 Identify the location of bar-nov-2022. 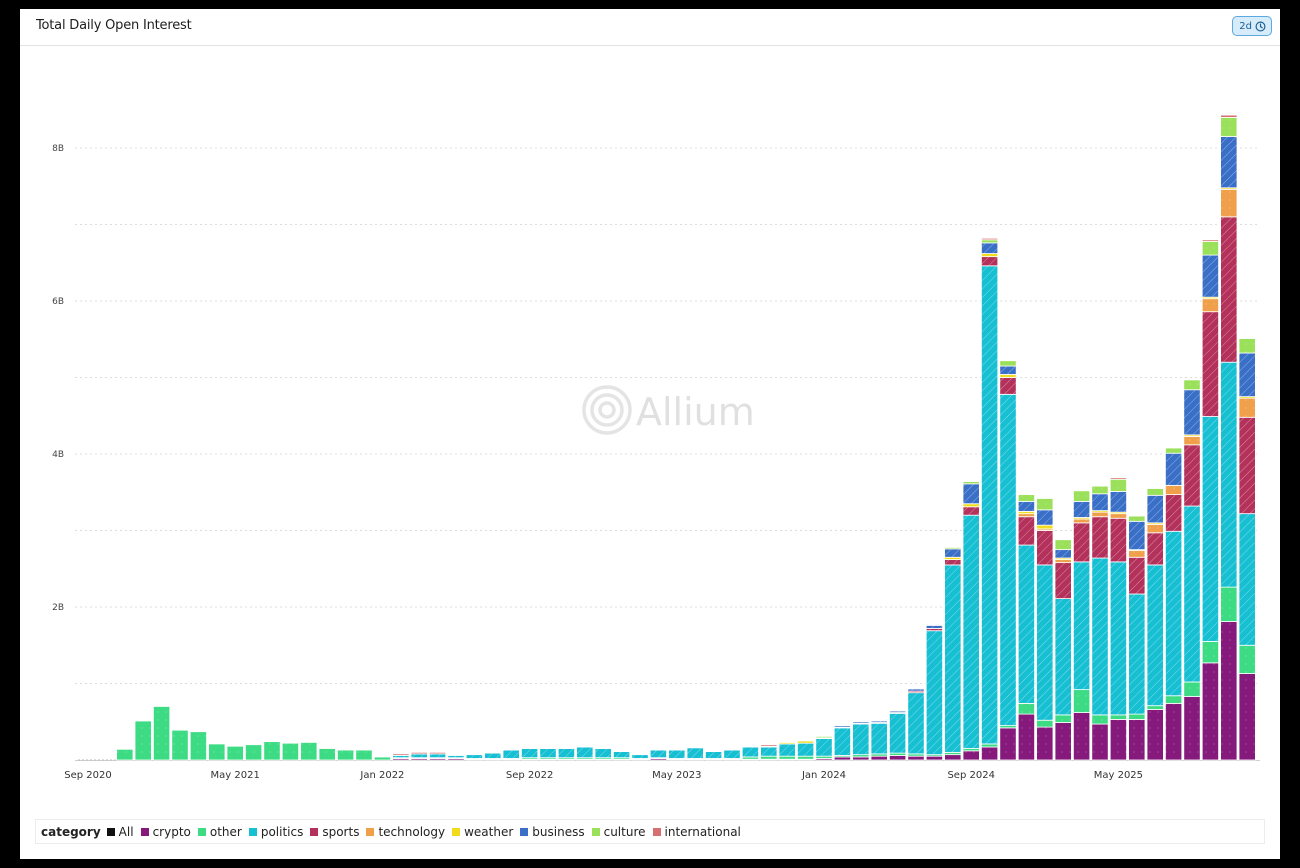
(566, 754).